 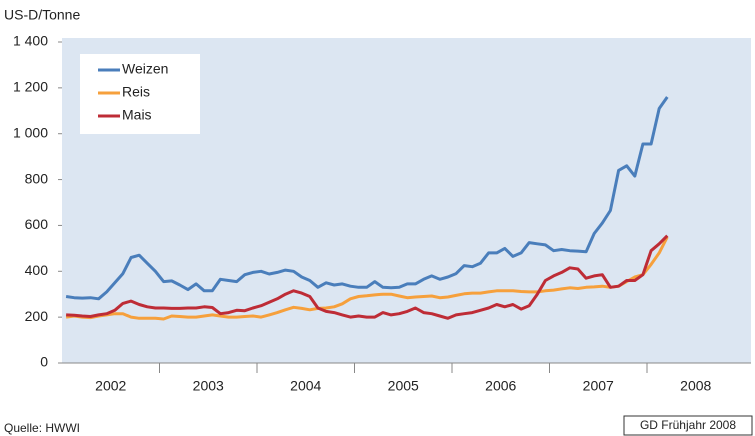 I want to click on y-tick-label: 200, so click(x=37, y=316).